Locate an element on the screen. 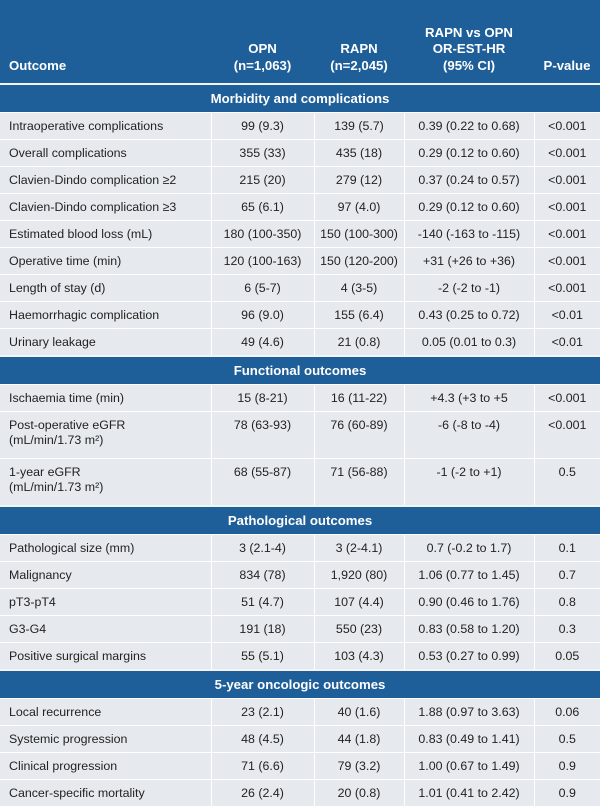 This screenshot has width=600, height=806. row-label: Pathological size (mm) is located at coordinates (105, 548).